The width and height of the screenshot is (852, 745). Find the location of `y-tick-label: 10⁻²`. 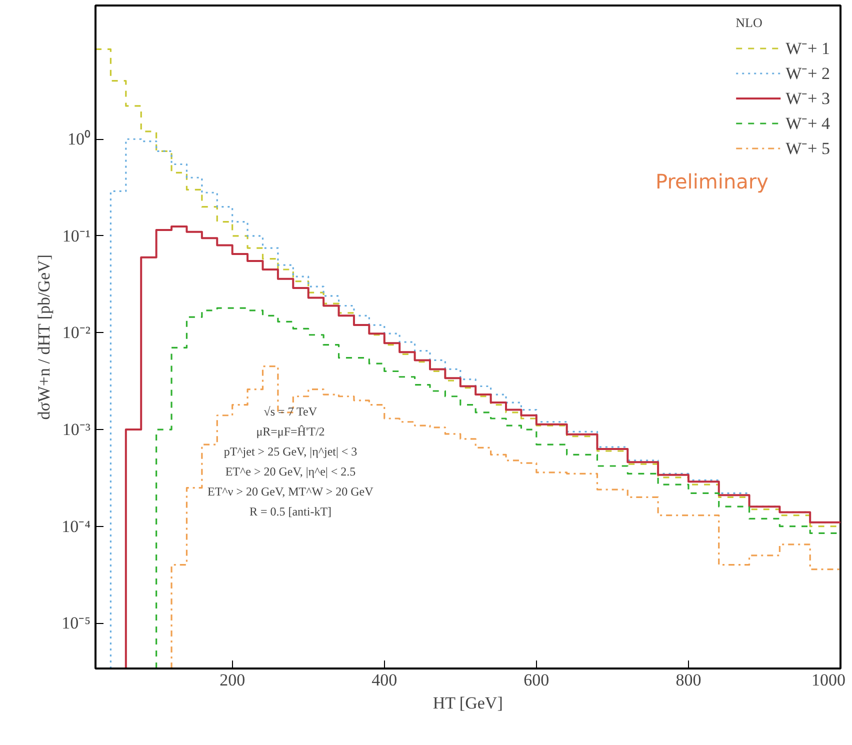

y-tick-label: 10⁻² is located at coordinates (76, 332).